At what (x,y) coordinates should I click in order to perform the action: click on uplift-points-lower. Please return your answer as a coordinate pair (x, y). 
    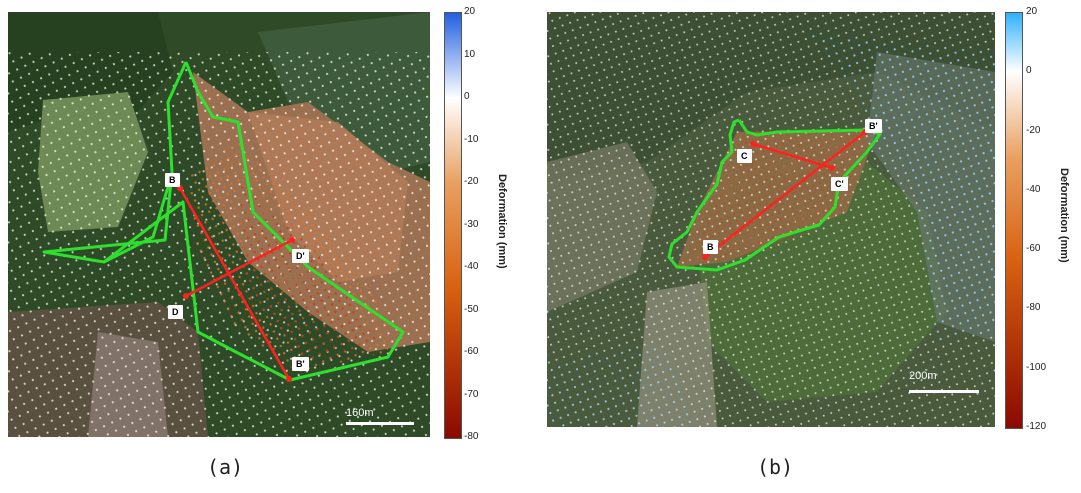
    Looking at the image, I should click on (622, 384).